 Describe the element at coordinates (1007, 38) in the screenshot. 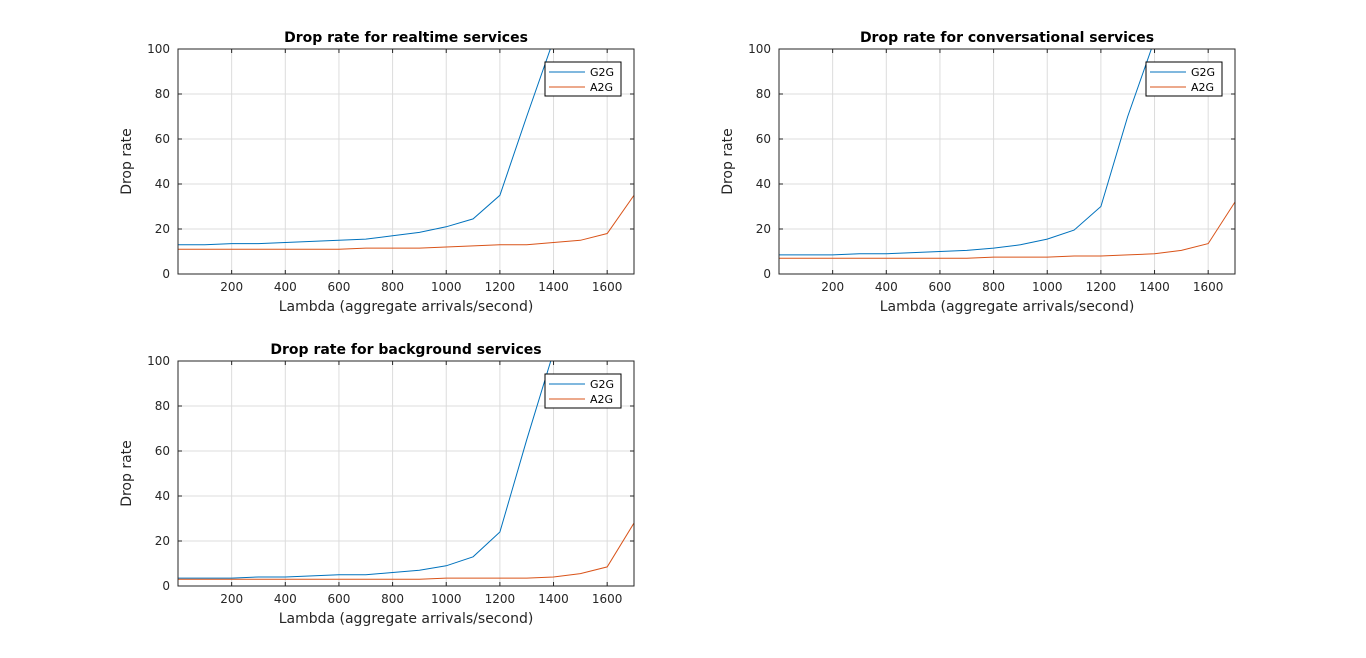

I see `chart-title: Drop rate for conversational services` at that location.